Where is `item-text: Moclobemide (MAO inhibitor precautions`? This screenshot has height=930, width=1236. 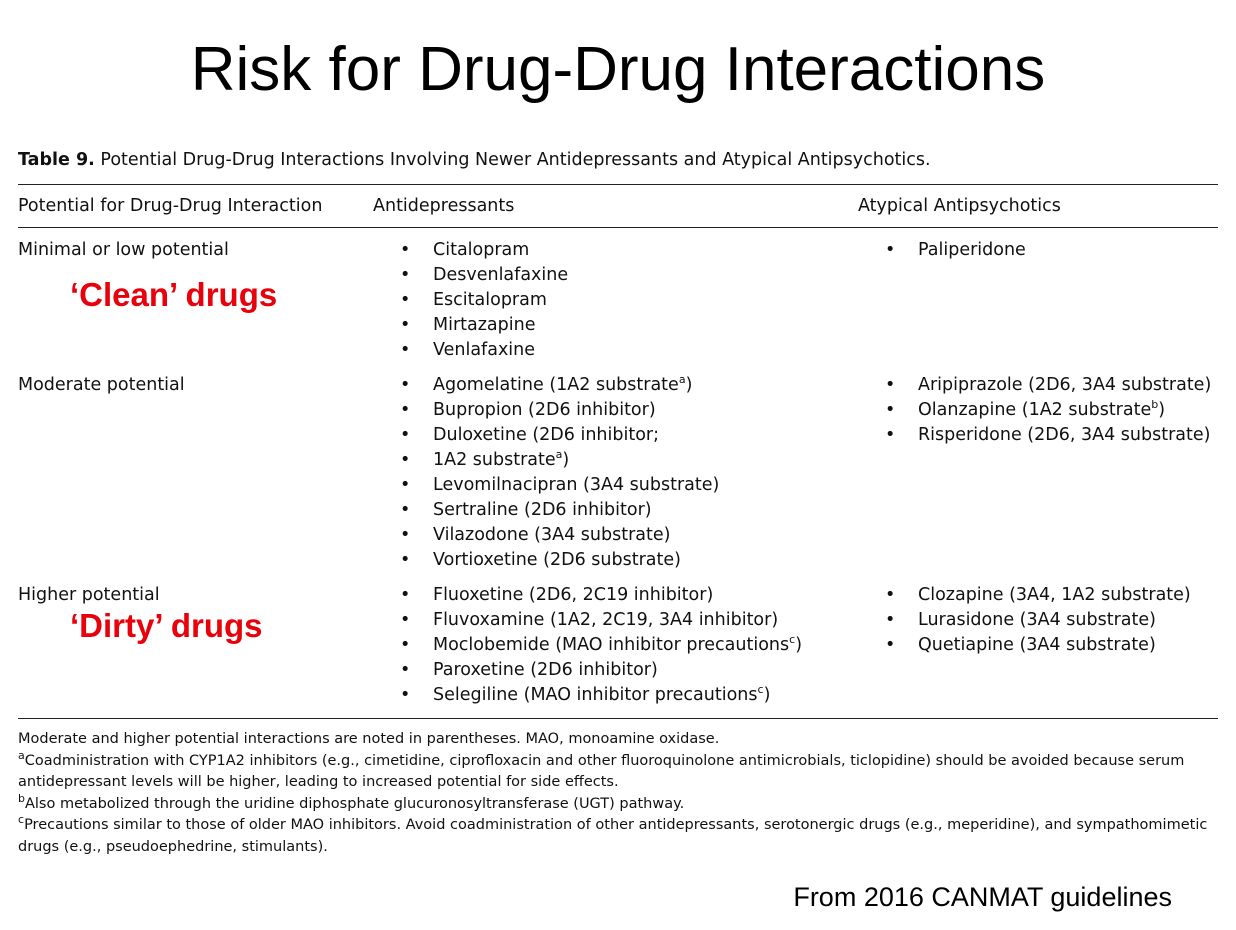 item-text: Moclobemide (MAO inhibitor precautions is located at coordinates (611, 645).